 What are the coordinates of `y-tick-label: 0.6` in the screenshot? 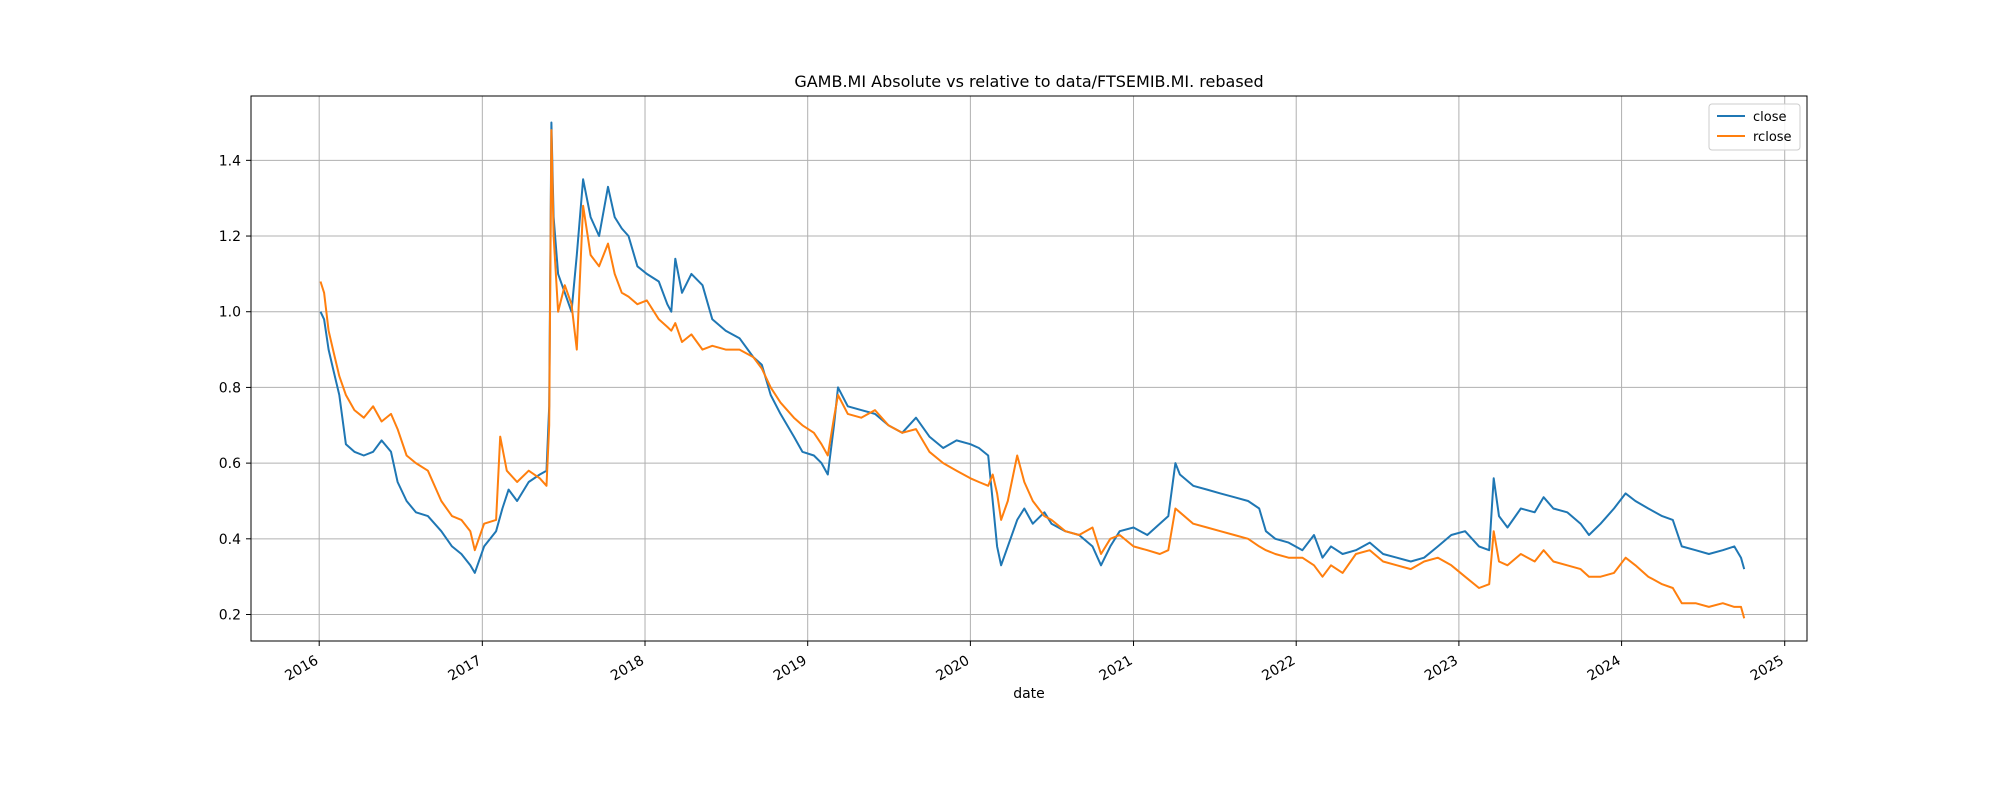 It's located at (230, 464).